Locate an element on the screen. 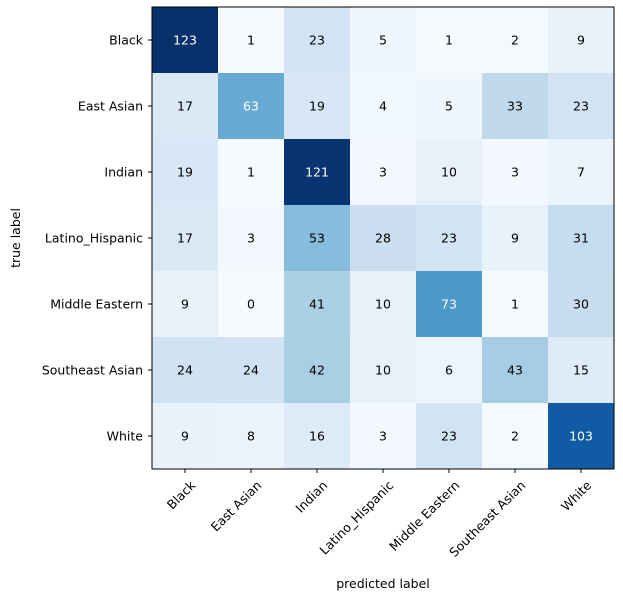  cell-value-label: 123 is located at coordinates (185, 40).